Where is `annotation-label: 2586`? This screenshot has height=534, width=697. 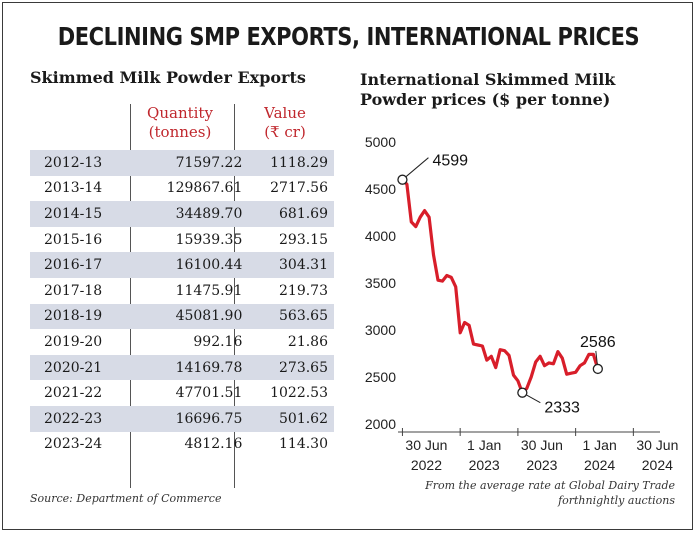
annotation-label: 2586 is located at coordinates (598, 342).